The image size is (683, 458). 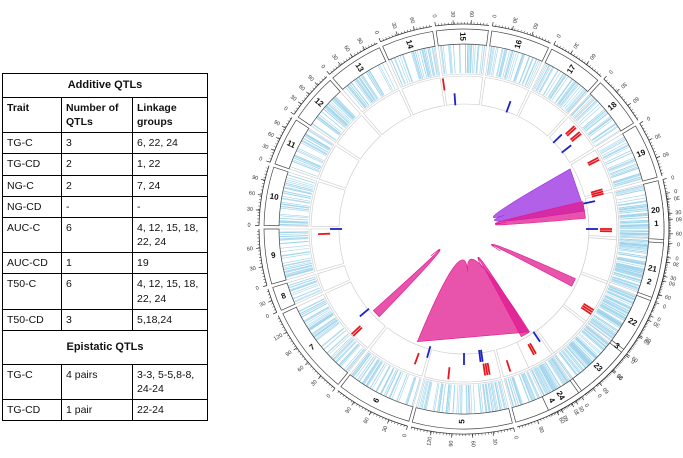 I want to click on additive-qtl-row: TG-CD 2 1, 22, so click(x=105, y=164).